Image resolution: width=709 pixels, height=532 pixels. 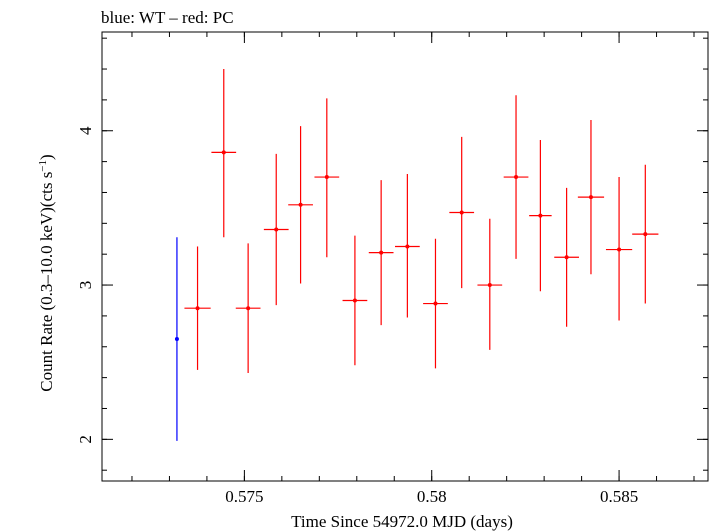 What do you see at coordinates (43, 166) in the screenshot?
I see `y-axis-label-superscript: −1` at bounding box center [43, 166].